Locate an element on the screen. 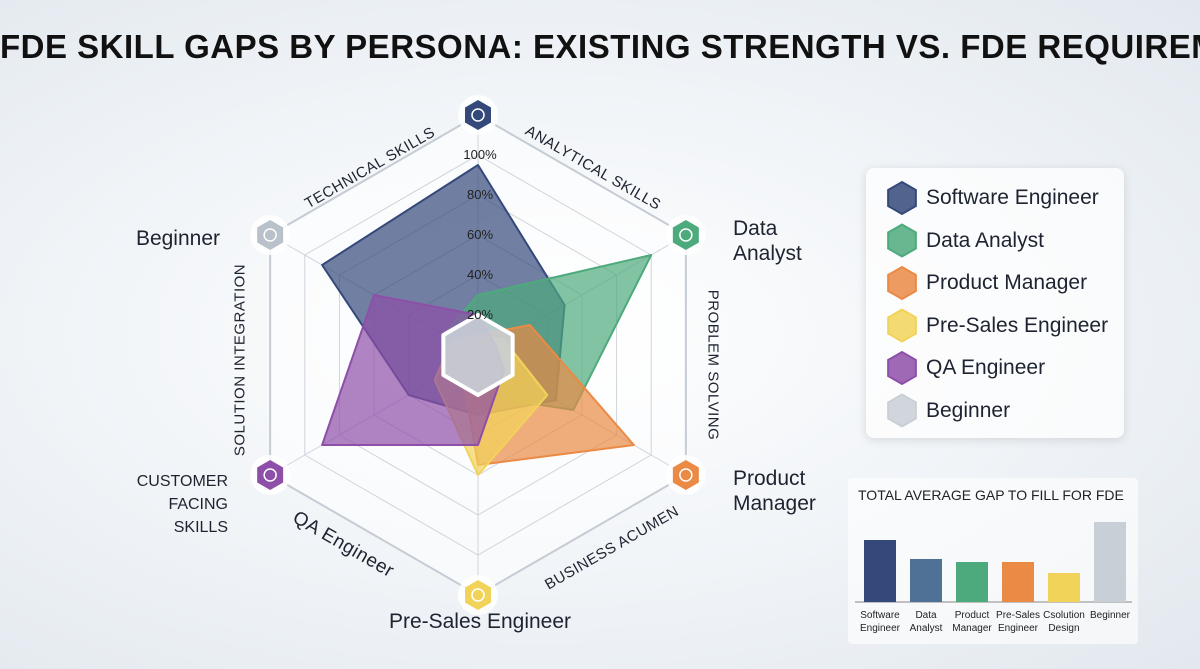 The image size is (1200, 669). r-tick-label: 60% is located at coordinates (480, 234).